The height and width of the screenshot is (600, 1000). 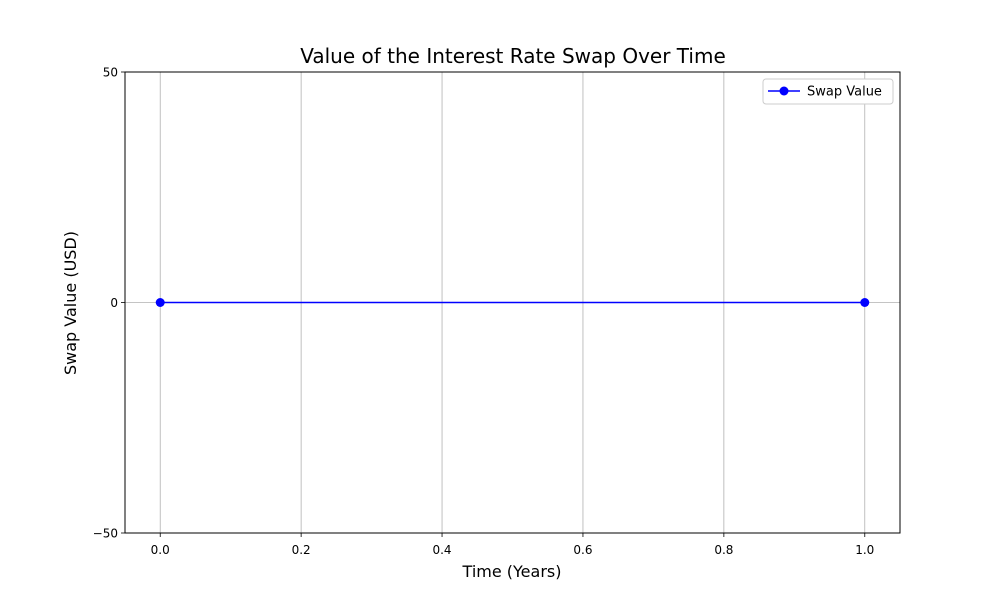 I want to click on x-axis-ticks: 0.0 0.2 0.4 0.6 0.8 1.0, so click(x=512, y=545).